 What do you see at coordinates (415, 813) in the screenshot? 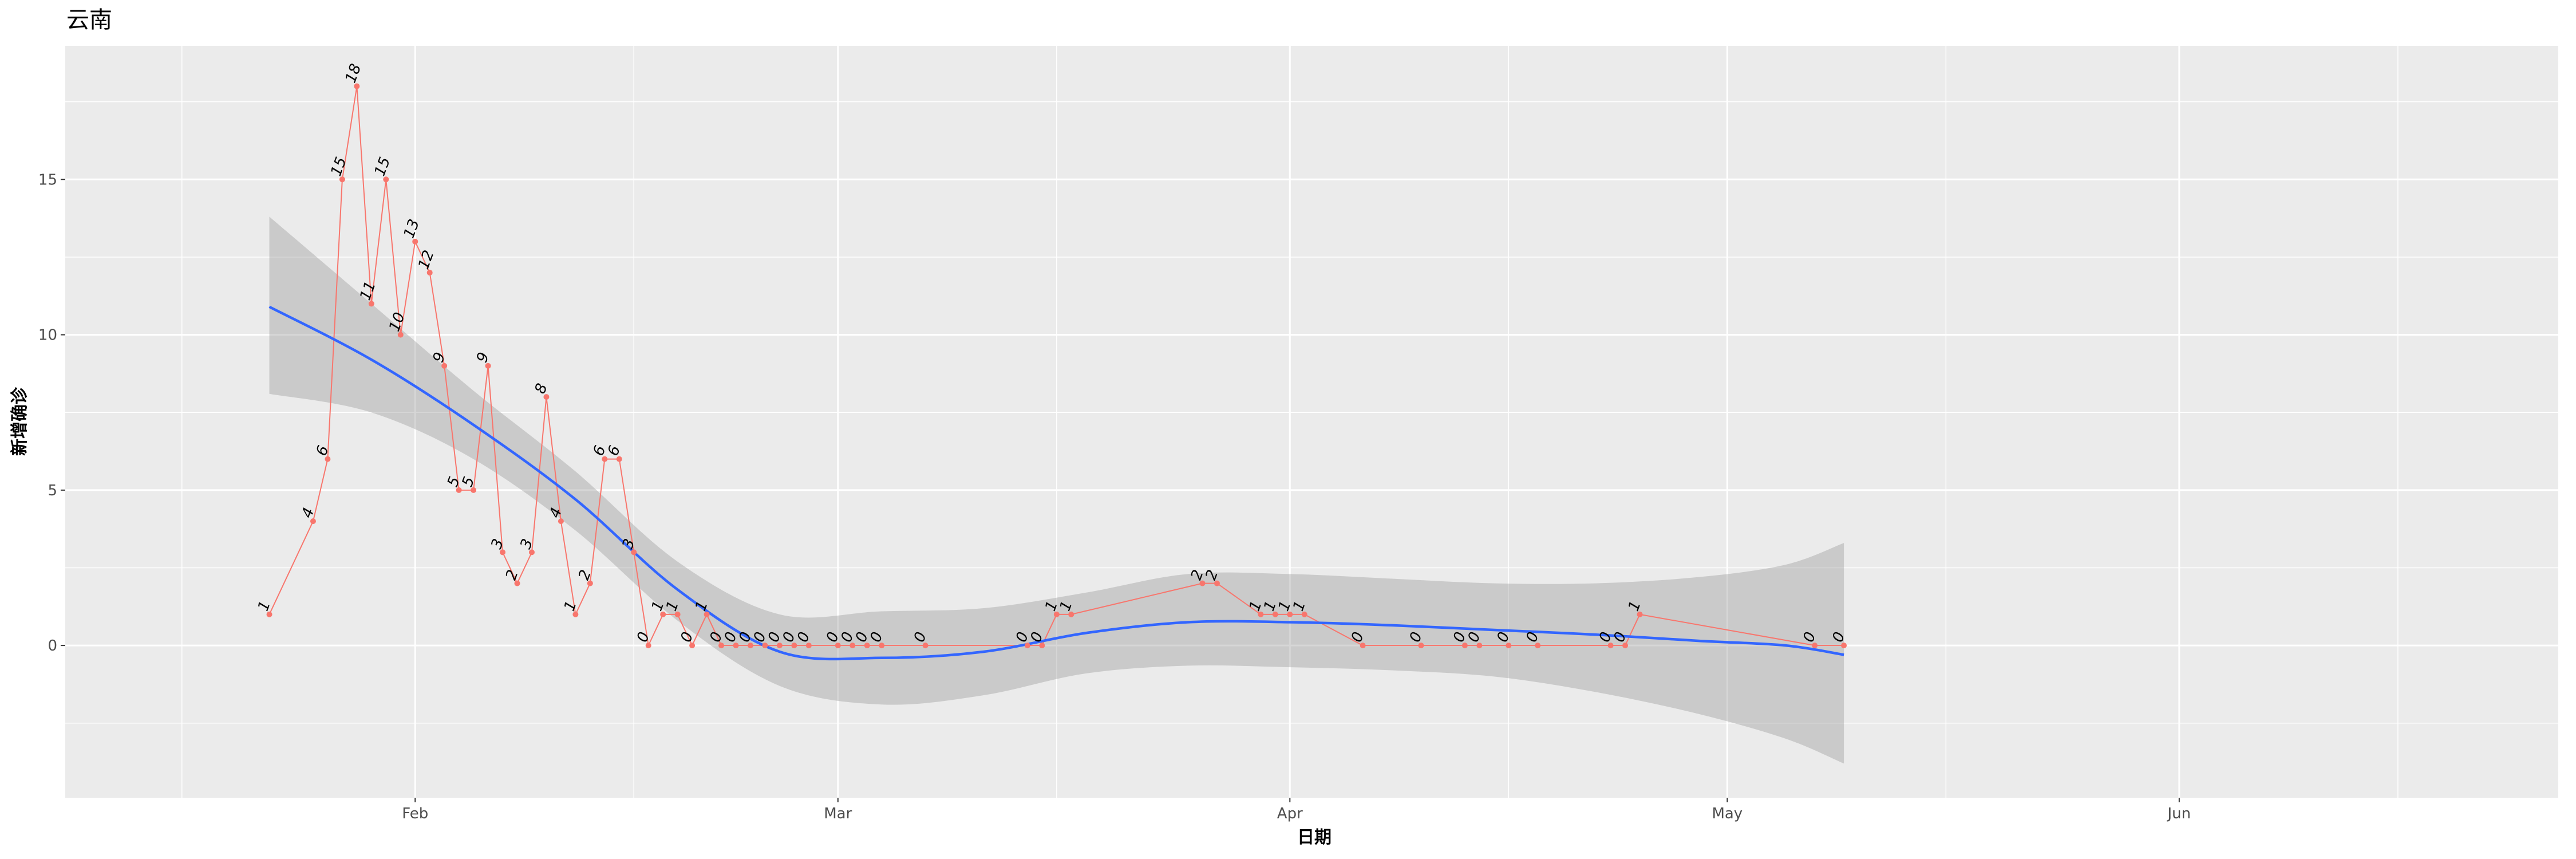
I see `x-tick-label: Feb` at bounding box center [415, 813].